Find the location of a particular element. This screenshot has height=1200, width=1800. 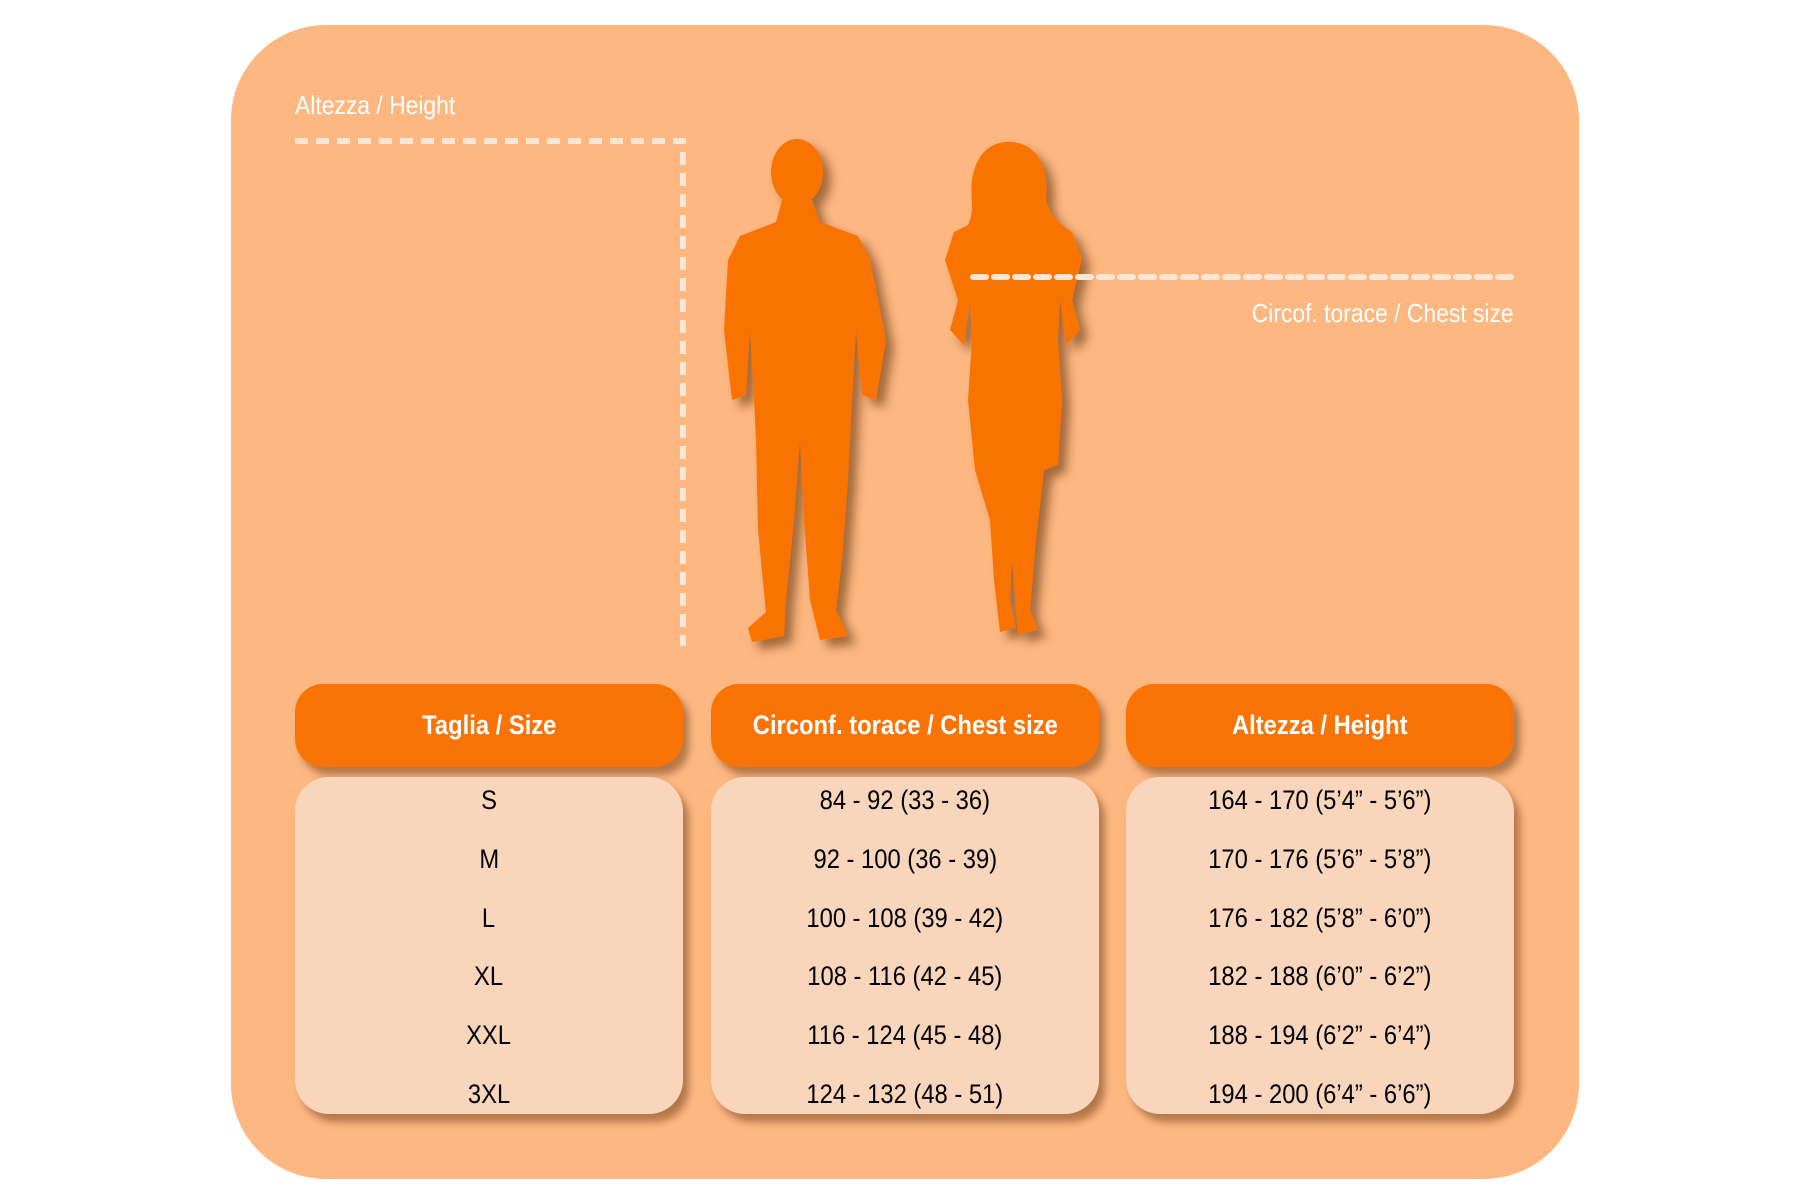

cell-text: 182 - 188 (6’0” - 6’2”) is located at coordinates (1320, 976).